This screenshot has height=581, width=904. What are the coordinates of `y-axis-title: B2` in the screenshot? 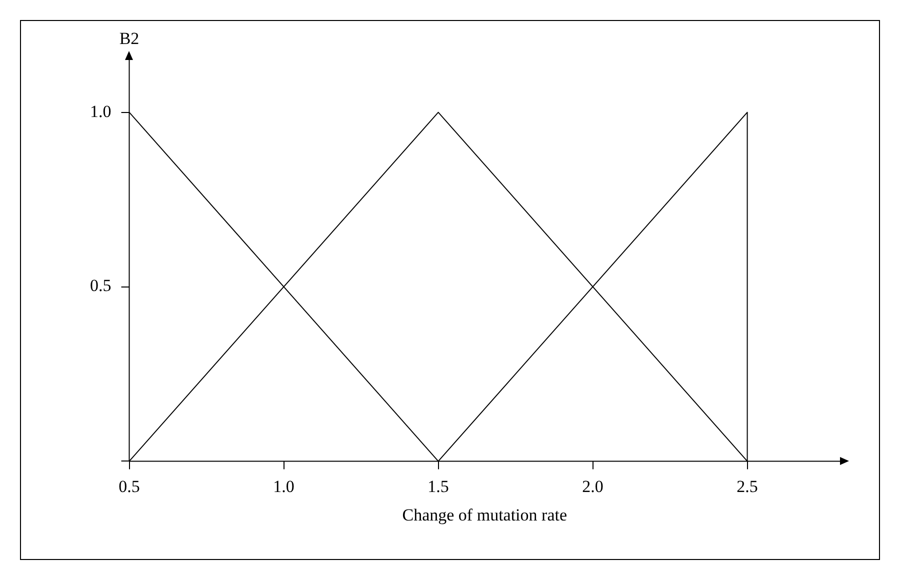 It's located at (129, 38).